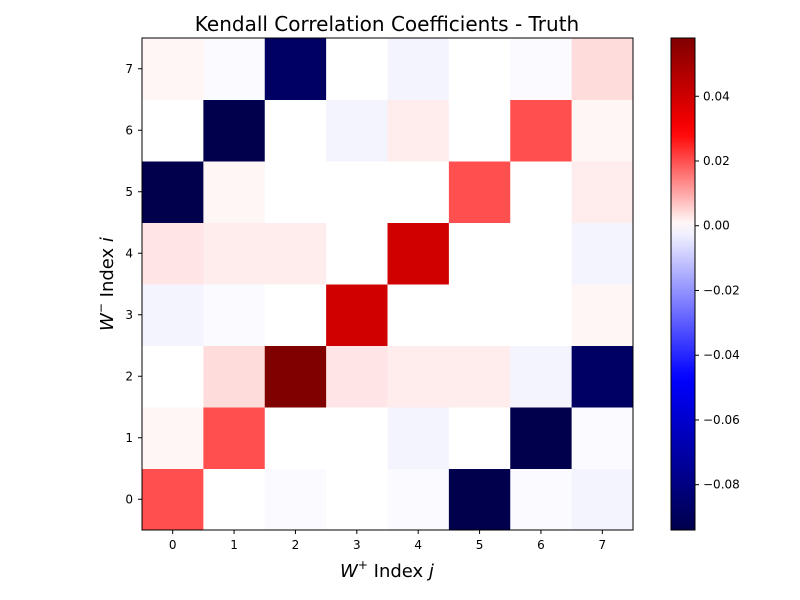  I want to click on y-tick-label: 6, so click(129, 130).